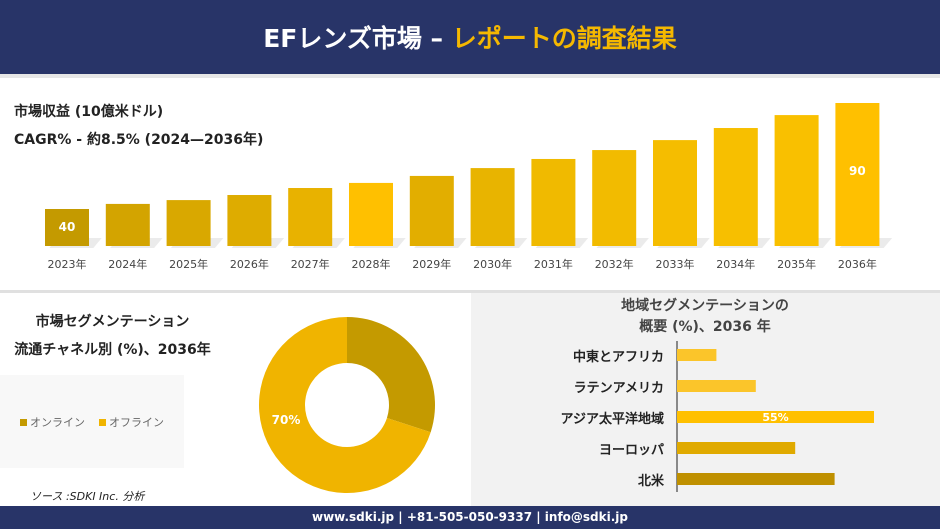 The height and width of the screenshot is (529, 940). I want to click on header-title: EFレンズ市場 – レポートの調査結果, so click(470, 37).